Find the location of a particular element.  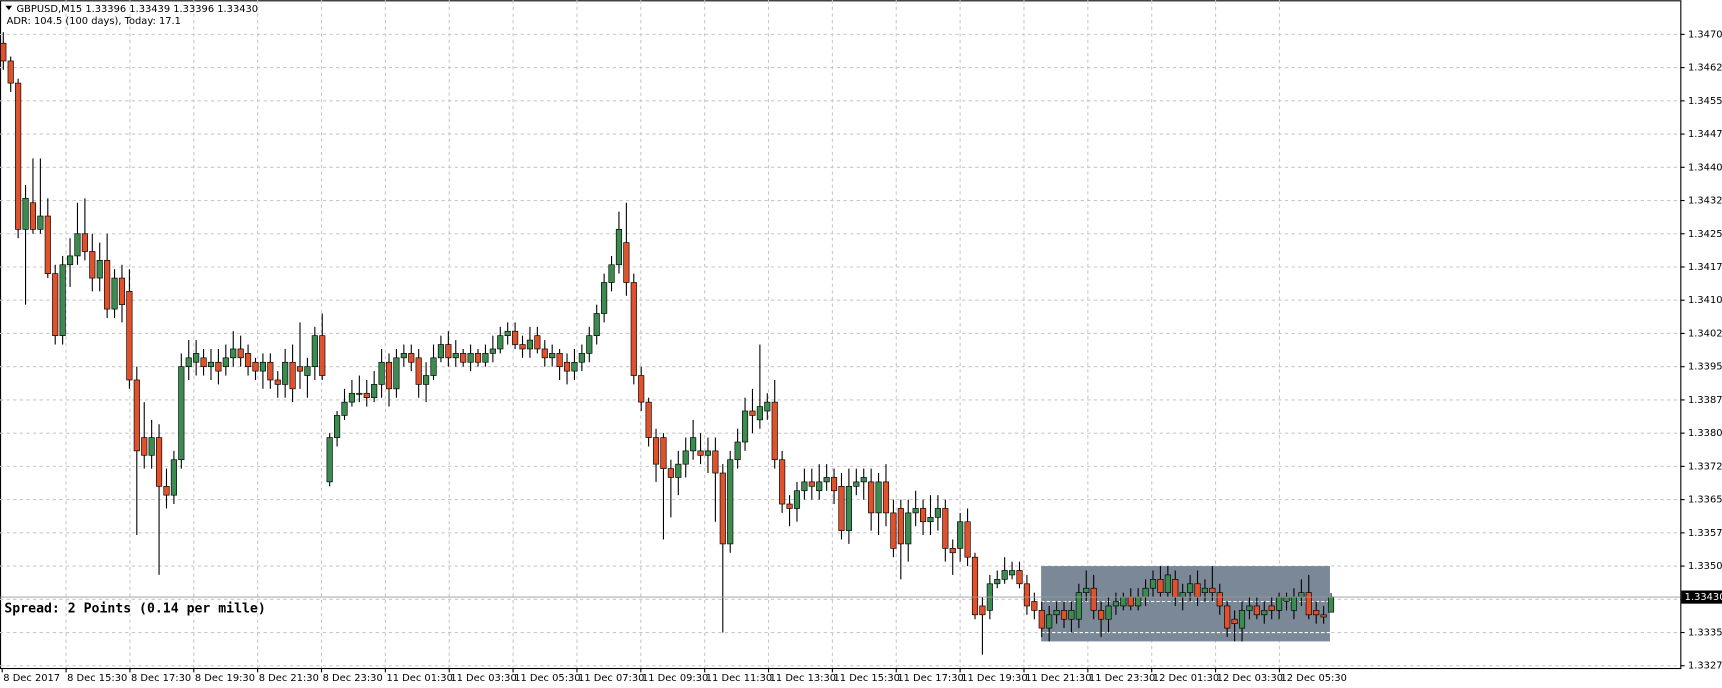

x-tick-label: 12 Dec 05:30 is located at coordinates (1314, 678).